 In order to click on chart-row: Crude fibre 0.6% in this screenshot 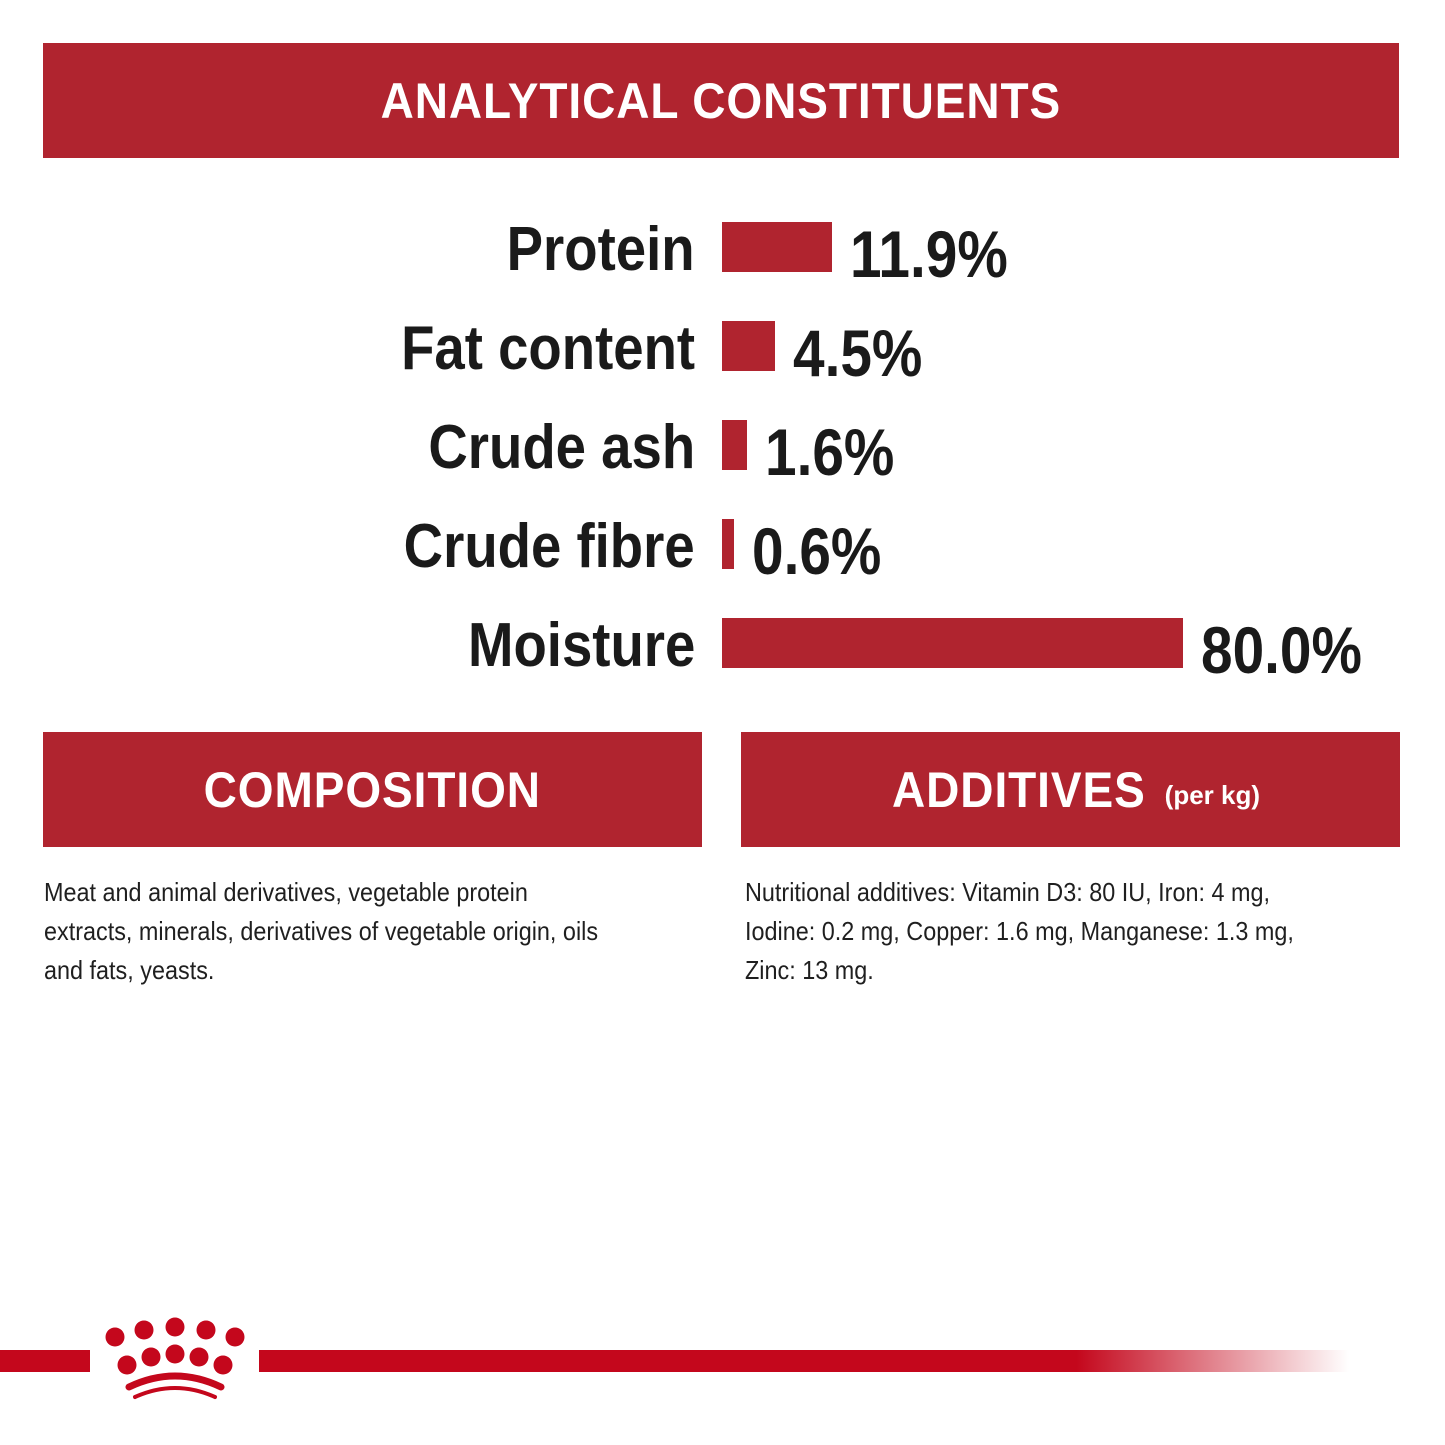, I will do `click(722, 550)`.